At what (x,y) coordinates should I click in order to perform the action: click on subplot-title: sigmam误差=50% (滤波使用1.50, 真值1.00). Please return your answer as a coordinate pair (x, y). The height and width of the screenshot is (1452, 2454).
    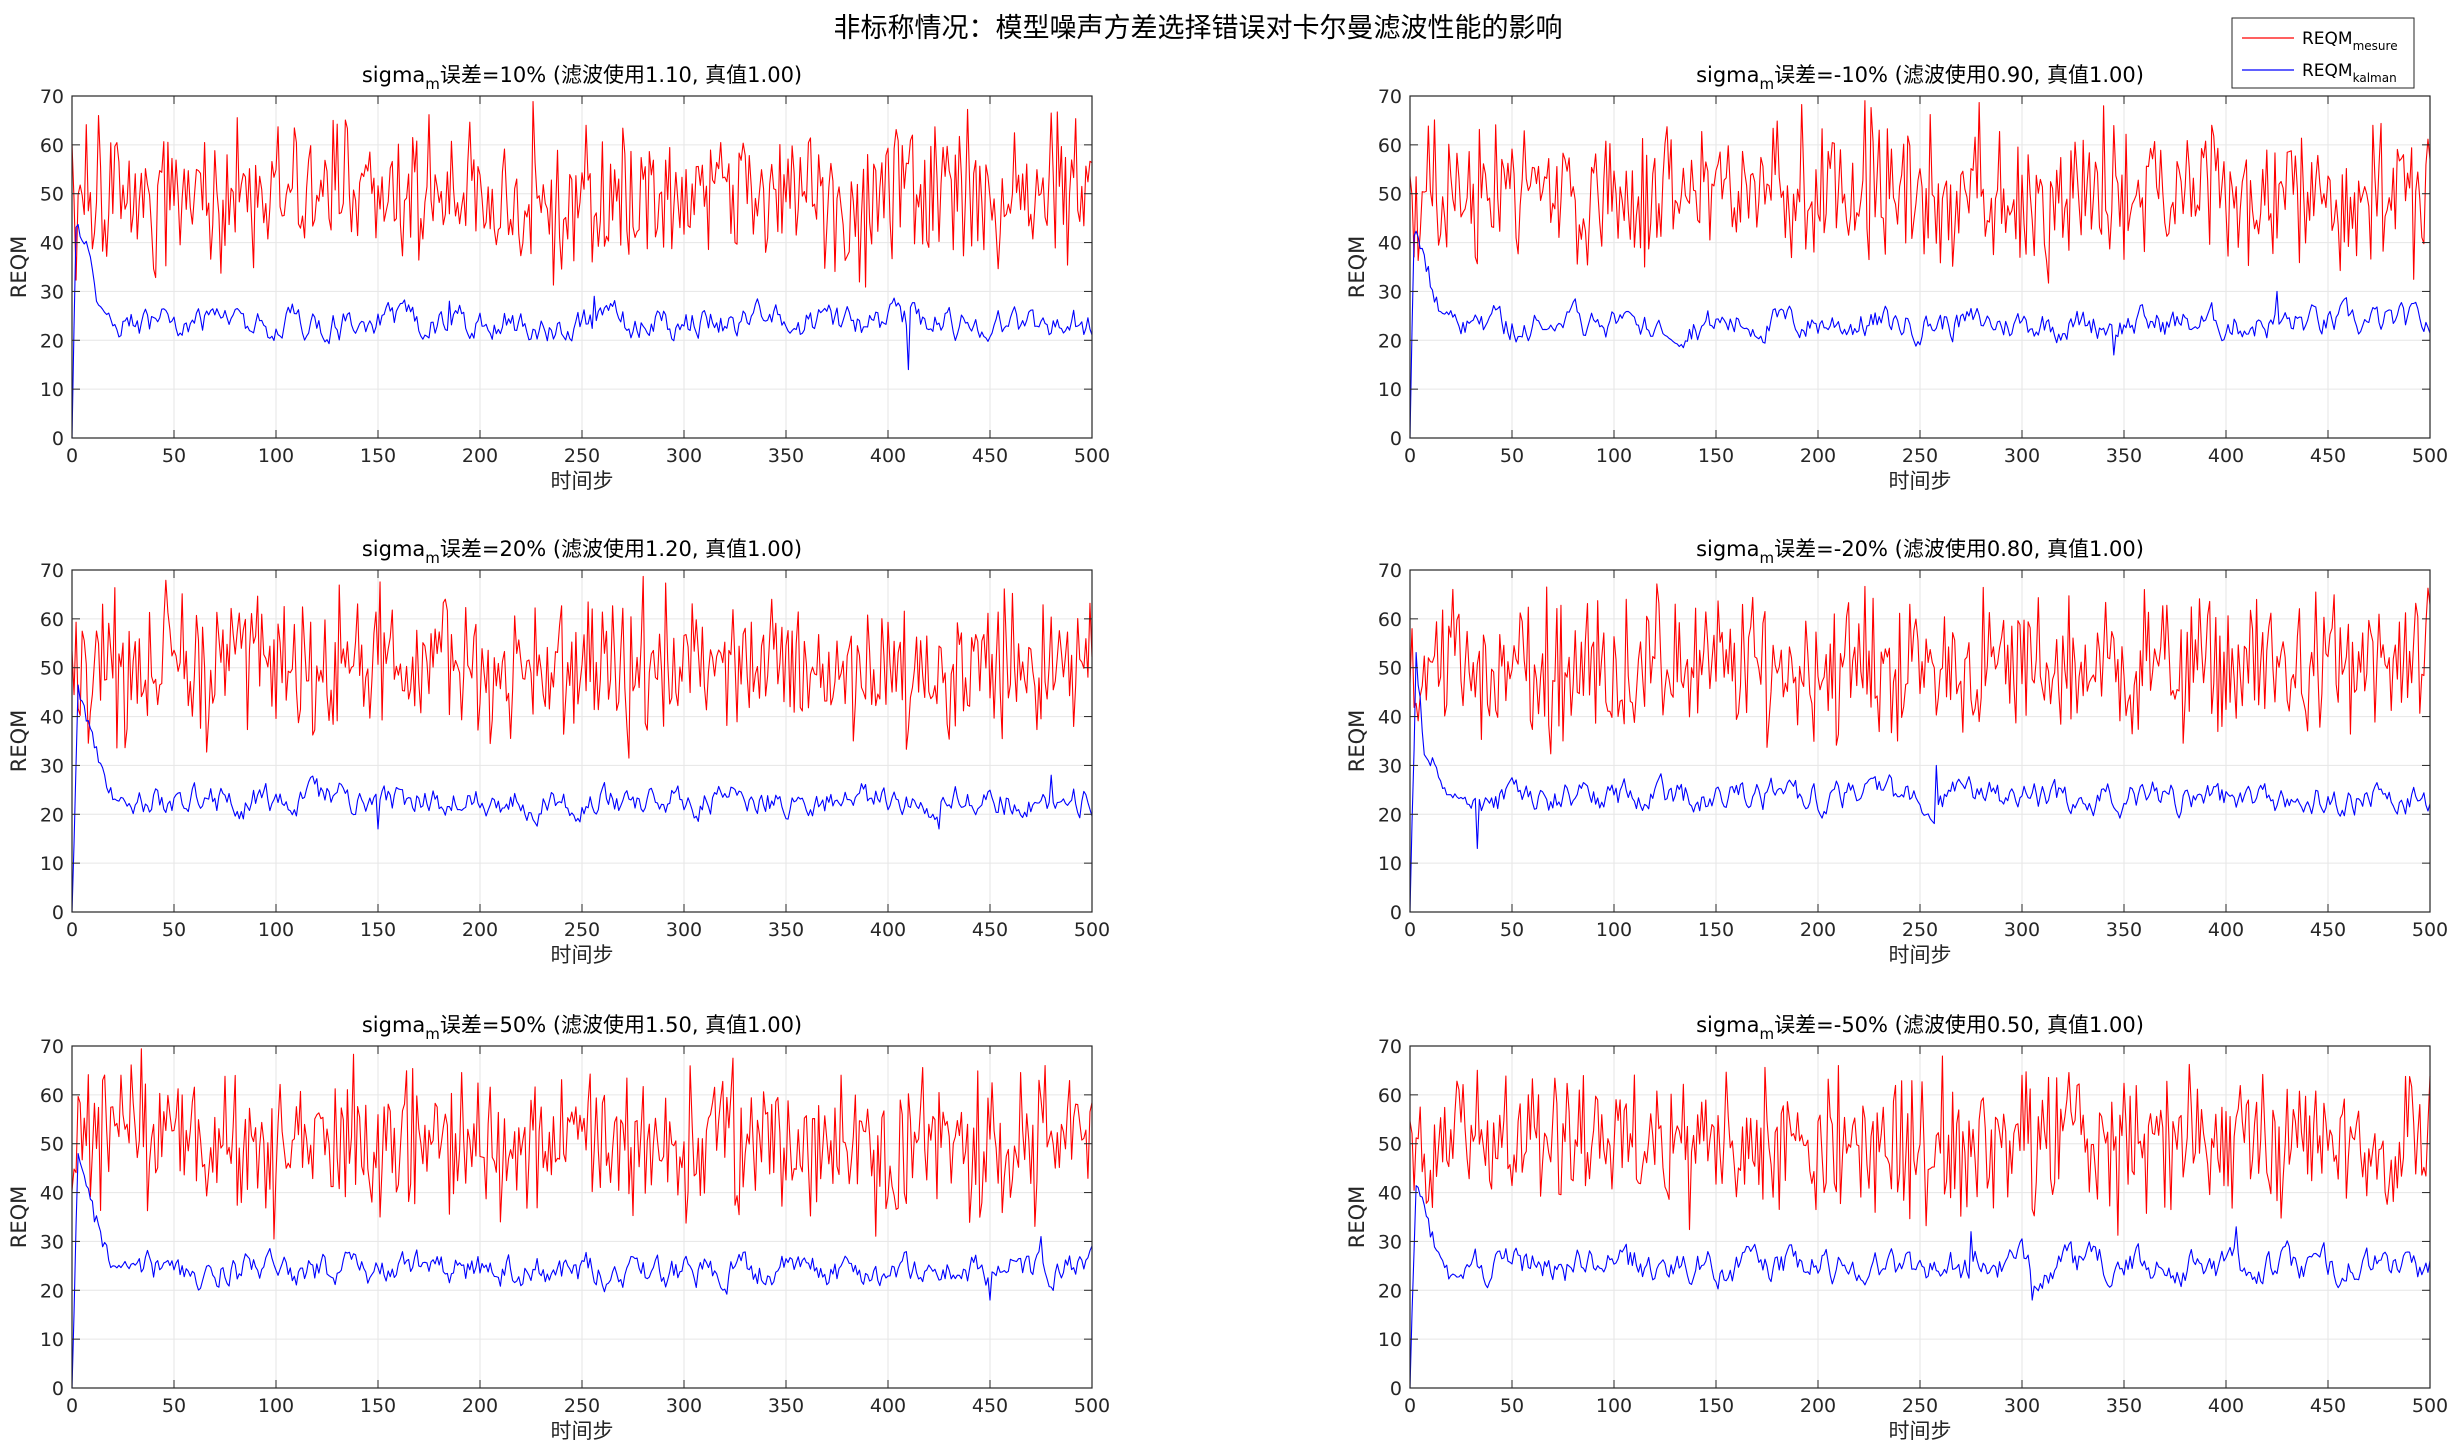
    Looking at the image, I should click on (582, 1028).